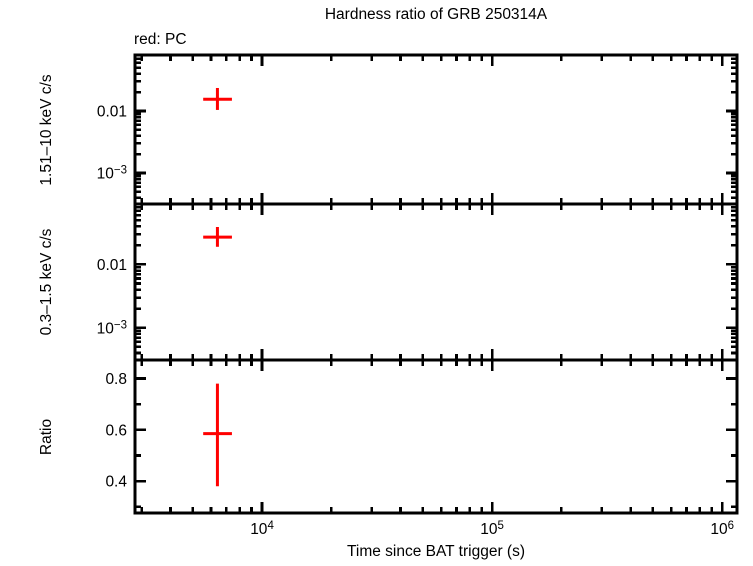  What do you see at coordinates (217, 237) in the screenshot?
I see `data-point-soft-rate` at bounding box center [217, 237].